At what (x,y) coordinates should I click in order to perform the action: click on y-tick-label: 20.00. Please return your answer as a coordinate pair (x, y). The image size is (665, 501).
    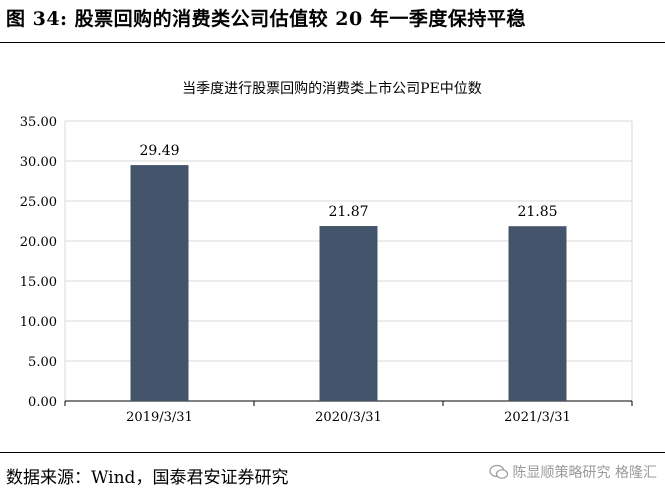
    Looking at the image, I should click on (38, 242).